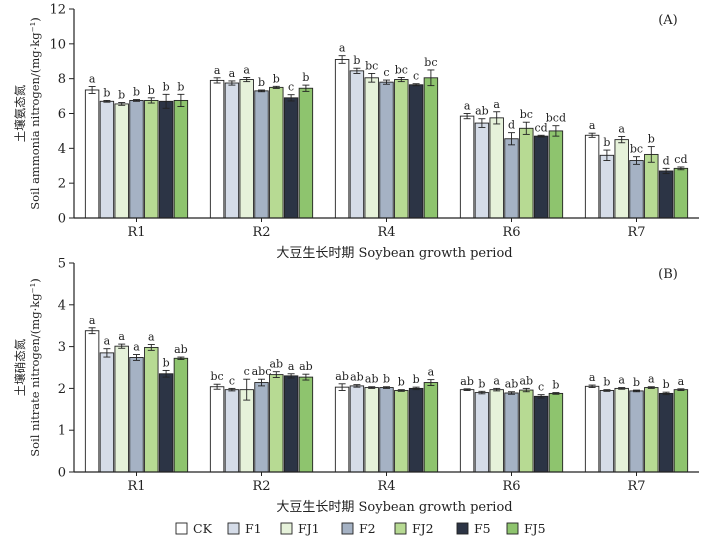  Describe the element at coordinates (423, 528) in the screenshot. I see `legend-label: FJ2` at that location.